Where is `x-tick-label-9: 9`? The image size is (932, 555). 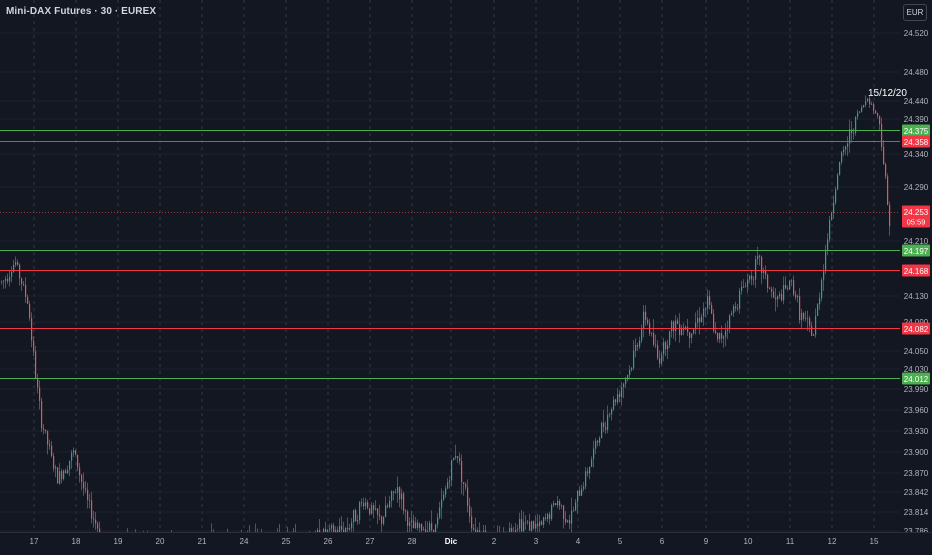
x-tick-label-9: 9 is located at coordinates (706, 541).